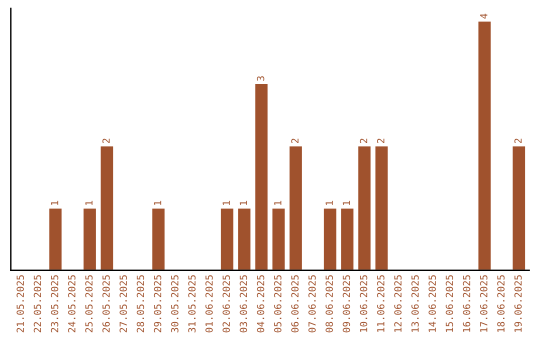 Image resolution: width=540 pixels, height=340 pixels. I want to click on data-label: 3, so click(260, 78).